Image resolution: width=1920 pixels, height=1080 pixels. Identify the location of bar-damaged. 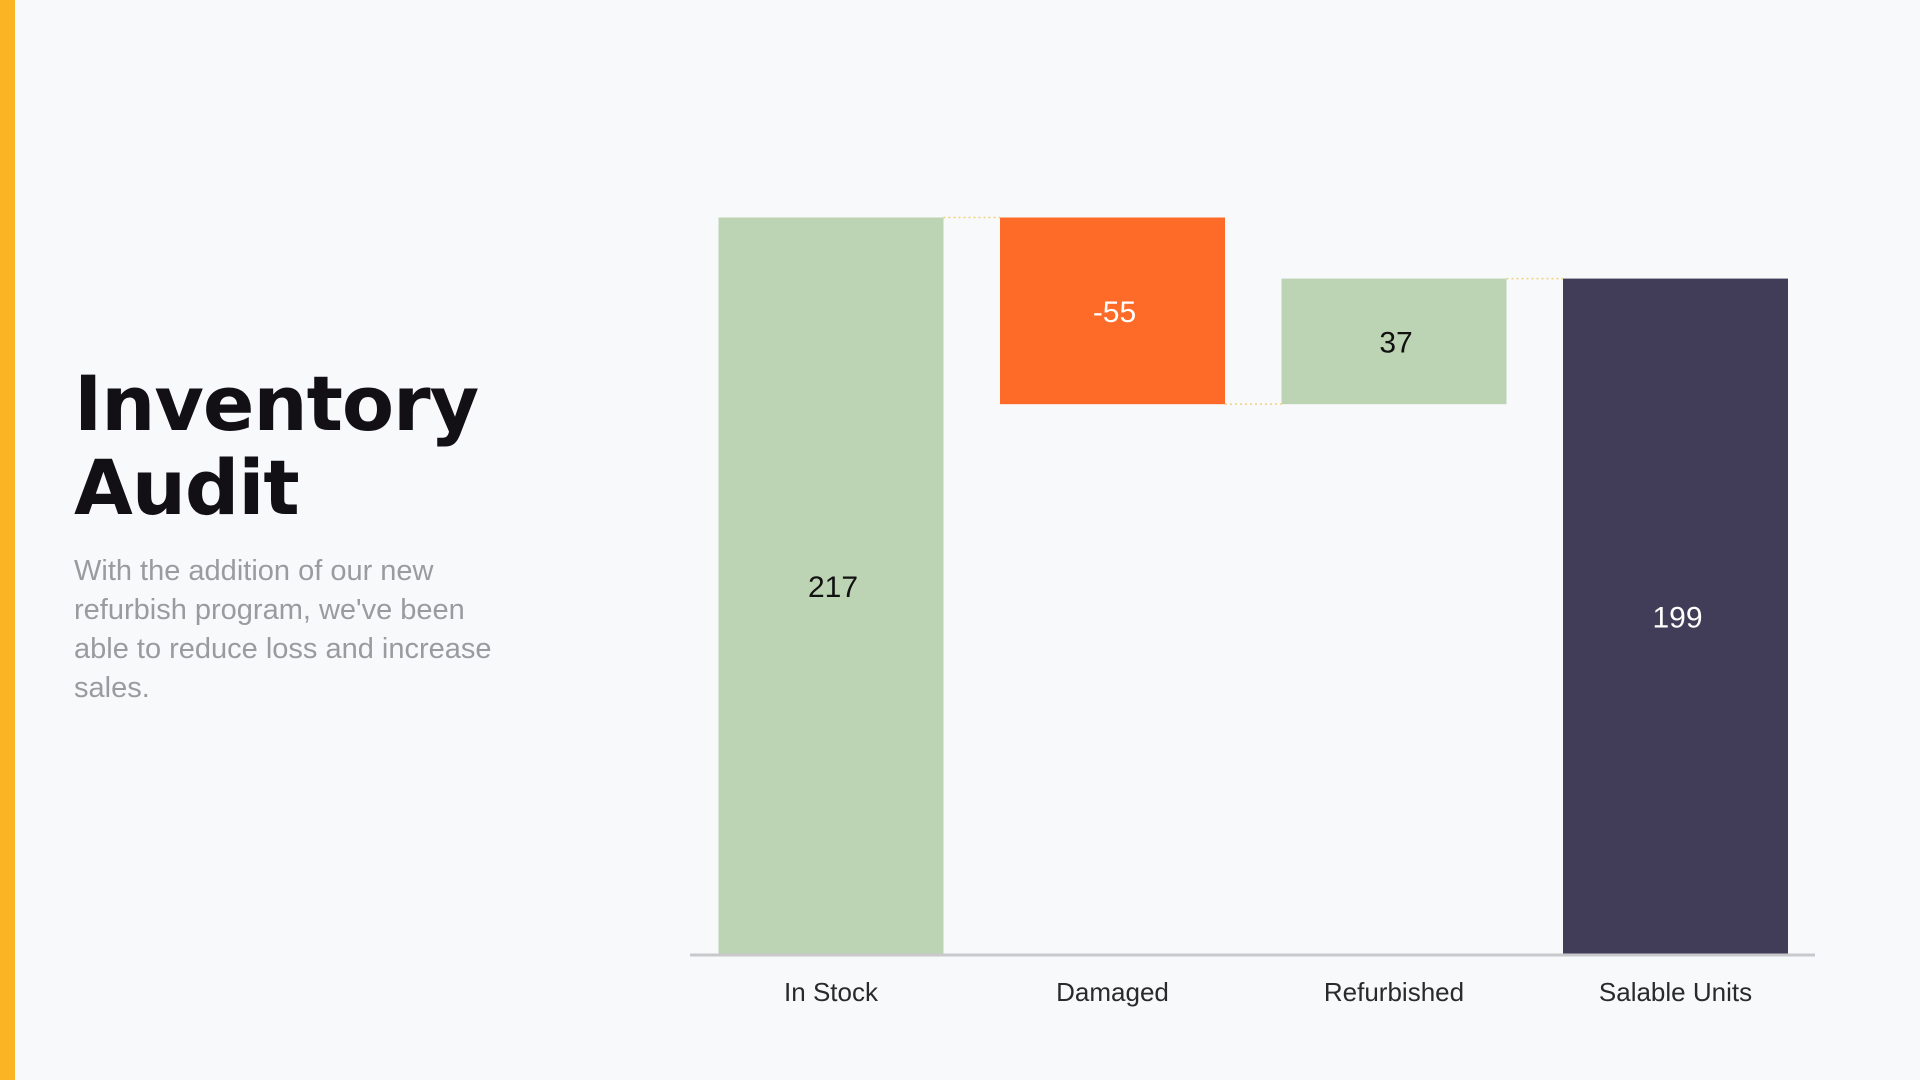
(1112, 311).